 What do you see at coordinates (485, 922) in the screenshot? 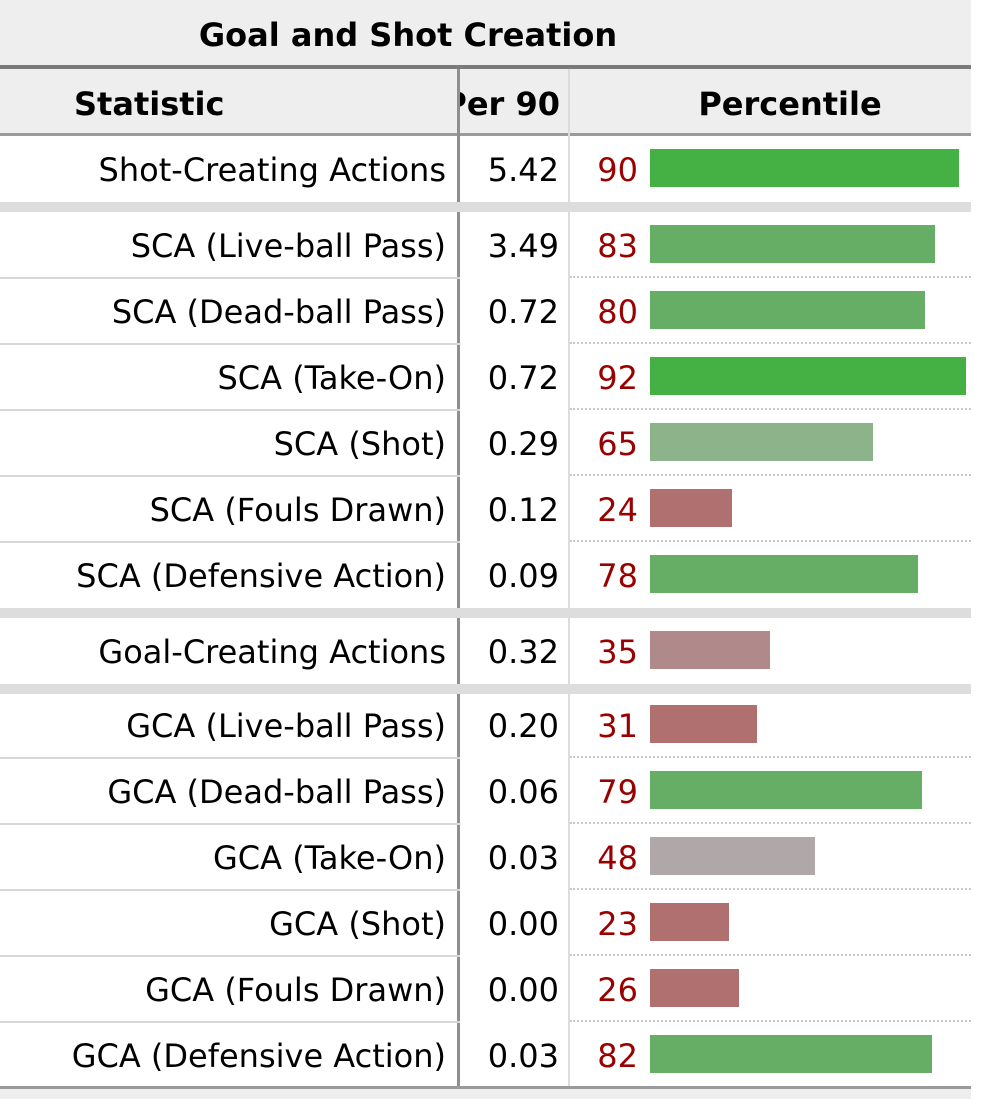
I see `table-row: GCA (Shot) 0.00 23` at bounding box center [485, 922].